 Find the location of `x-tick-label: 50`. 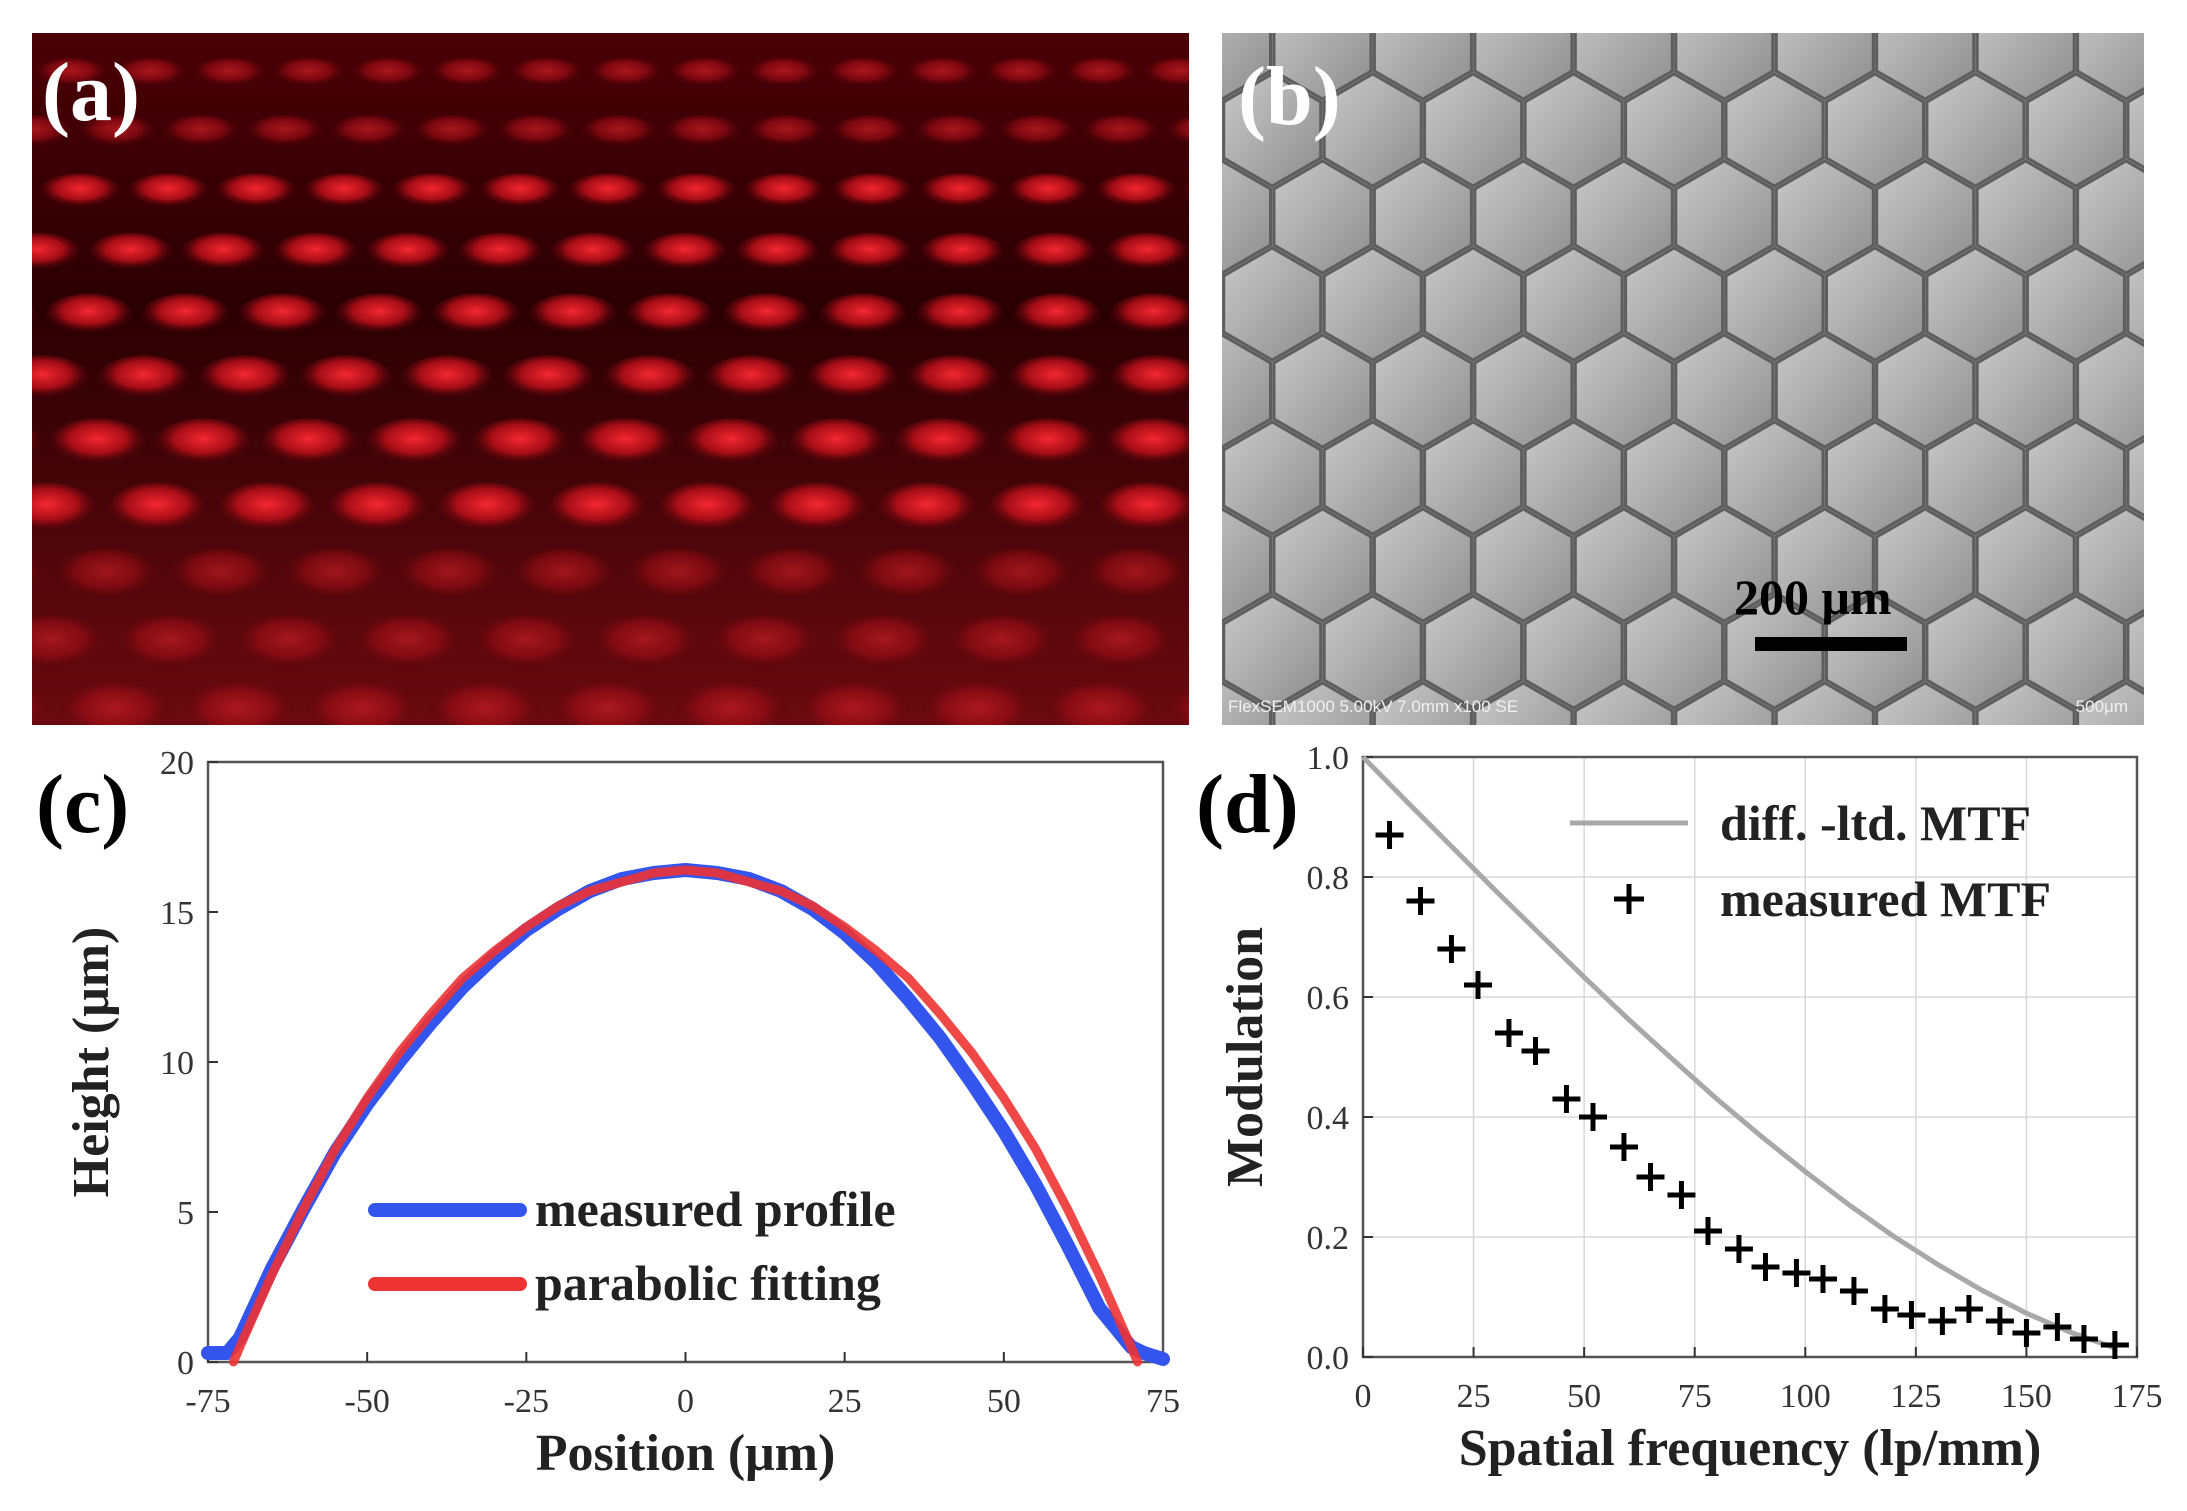

x-tick-label: 50 is located at coordinates (1584, 1396).